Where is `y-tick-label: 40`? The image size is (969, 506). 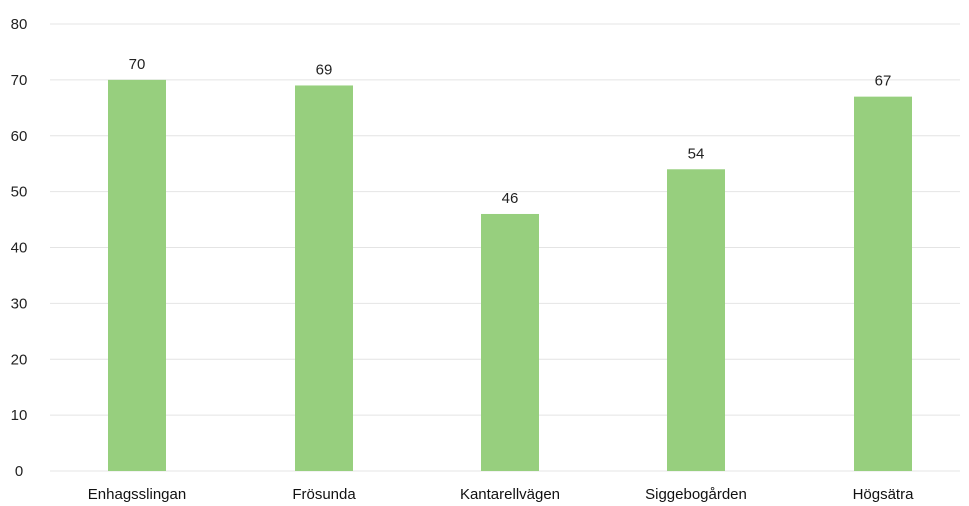
y-tick-label: 40 is located at coordinates (19, 248).